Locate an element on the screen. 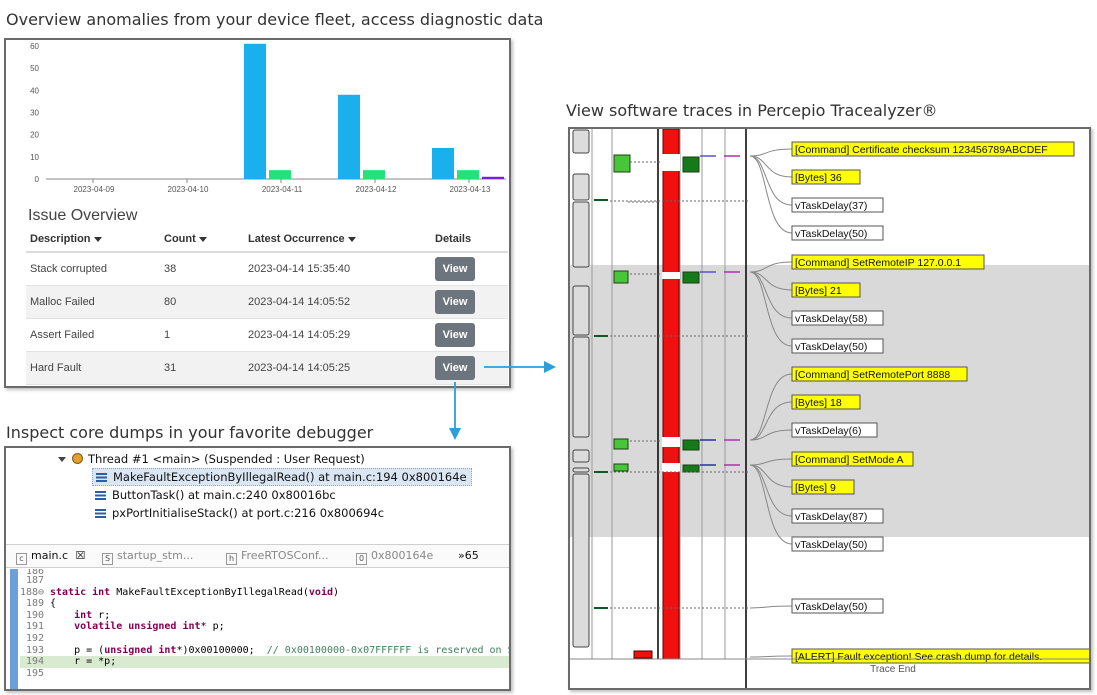  latest-column-header: Latest Occurrence is located at coordinates (337, 240).